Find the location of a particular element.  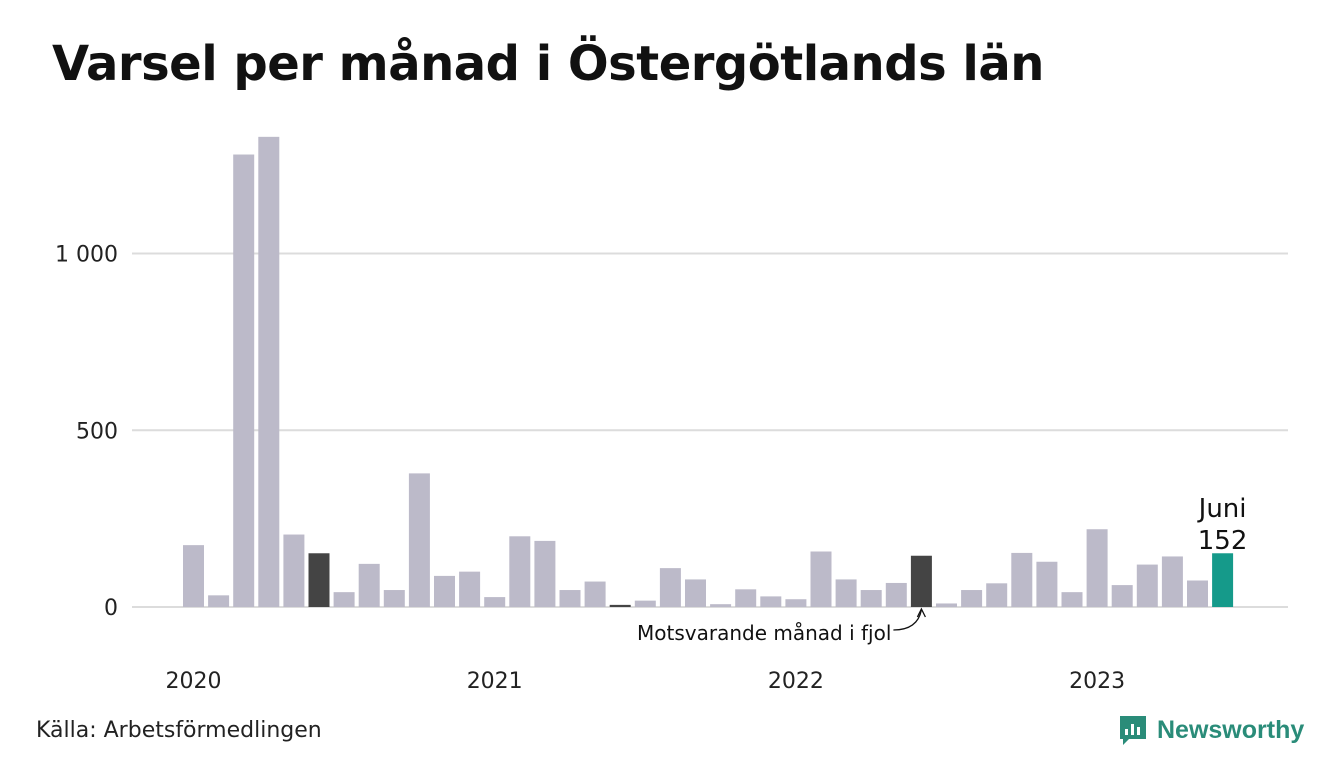

highlight-value-label: 152 is located at coordinates (1223, 541).